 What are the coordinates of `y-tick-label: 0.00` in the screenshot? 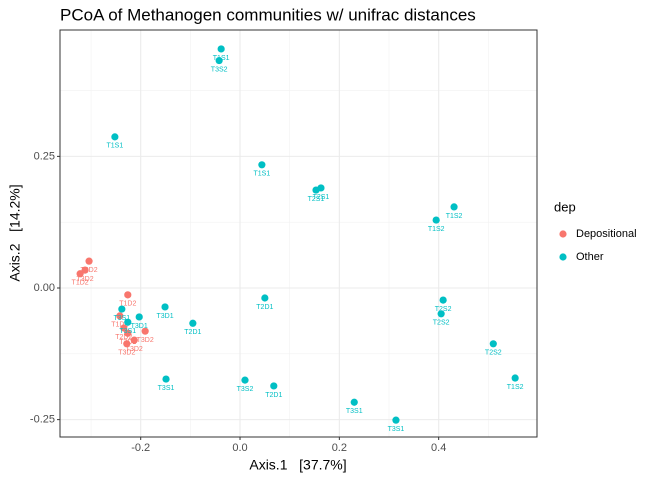 It's located at (44, 288).